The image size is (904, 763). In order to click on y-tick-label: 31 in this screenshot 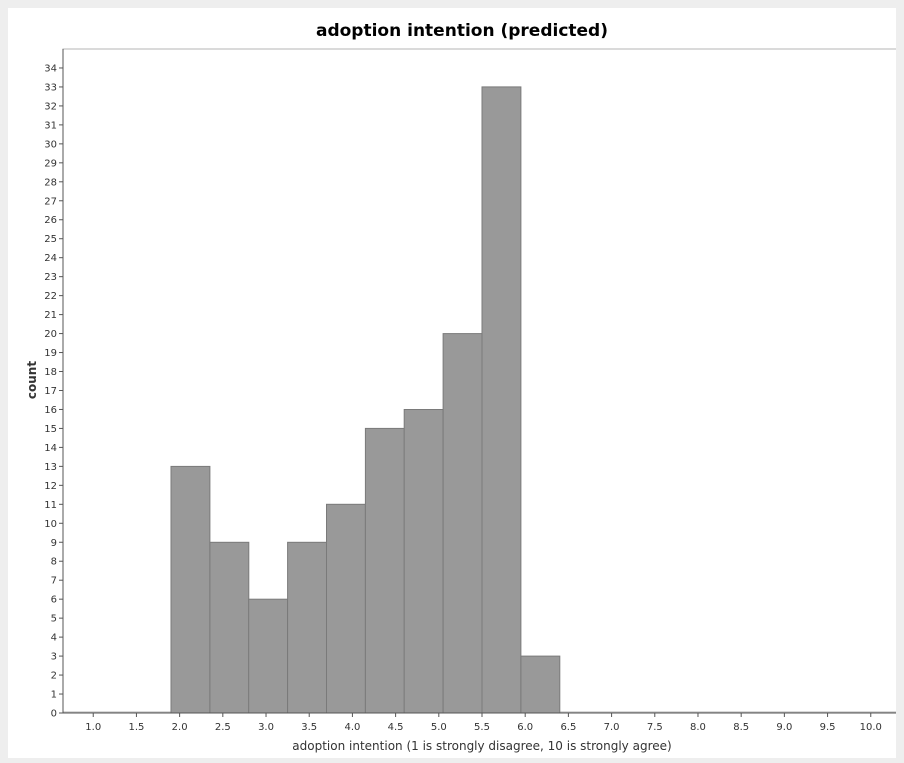, I will do `click(50, 125)`.